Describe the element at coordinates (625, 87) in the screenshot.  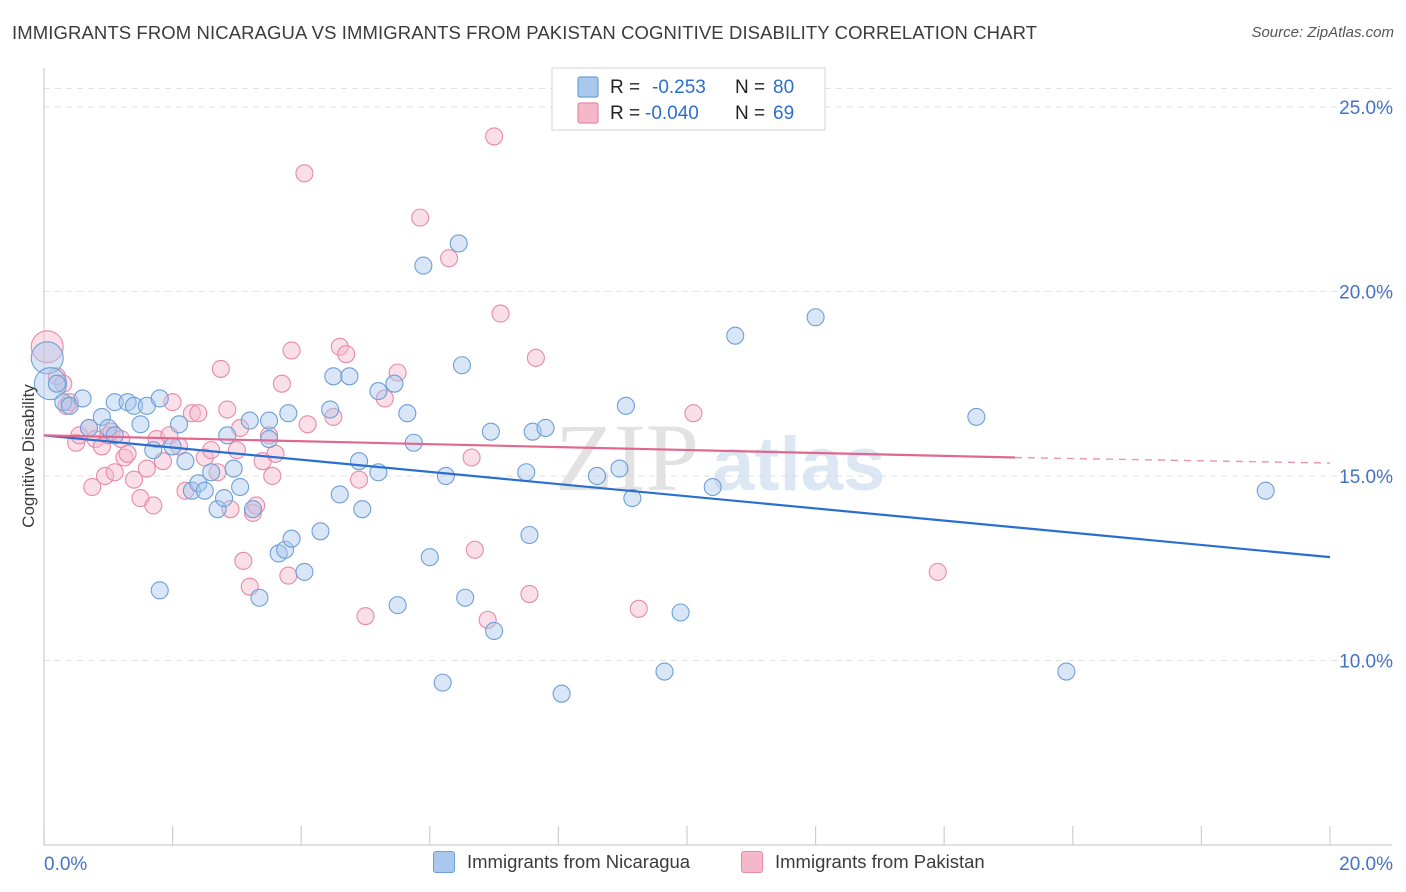
I see `legend-r-label-1: R =` at that location.